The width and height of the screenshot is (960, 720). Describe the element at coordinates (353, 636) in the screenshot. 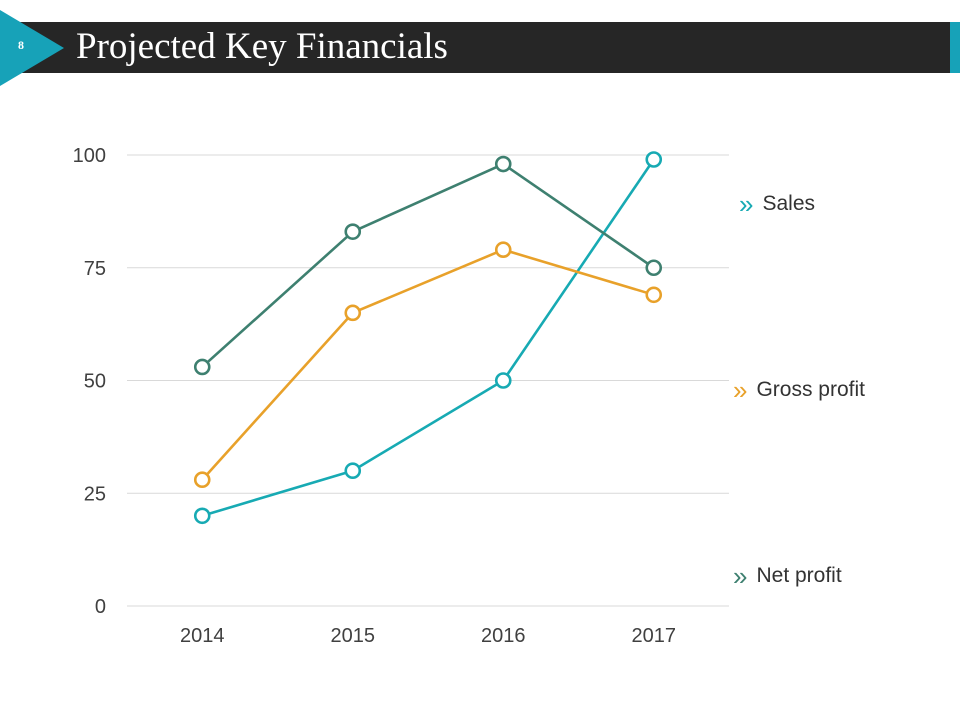

I see `x-tick-label: 2015` at that location.